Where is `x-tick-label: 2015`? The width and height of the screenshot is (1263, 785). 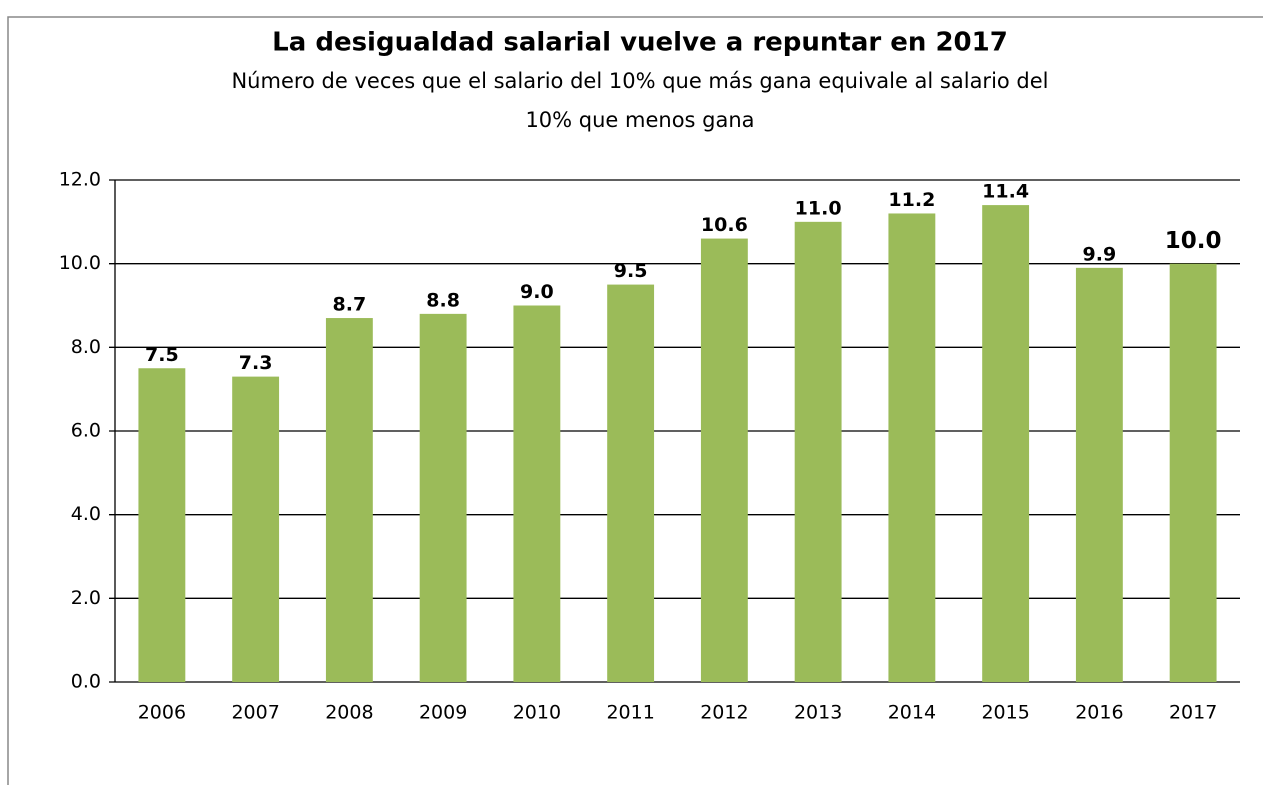
x-tick-label: 2015 is located at coordinates (1005, 713).